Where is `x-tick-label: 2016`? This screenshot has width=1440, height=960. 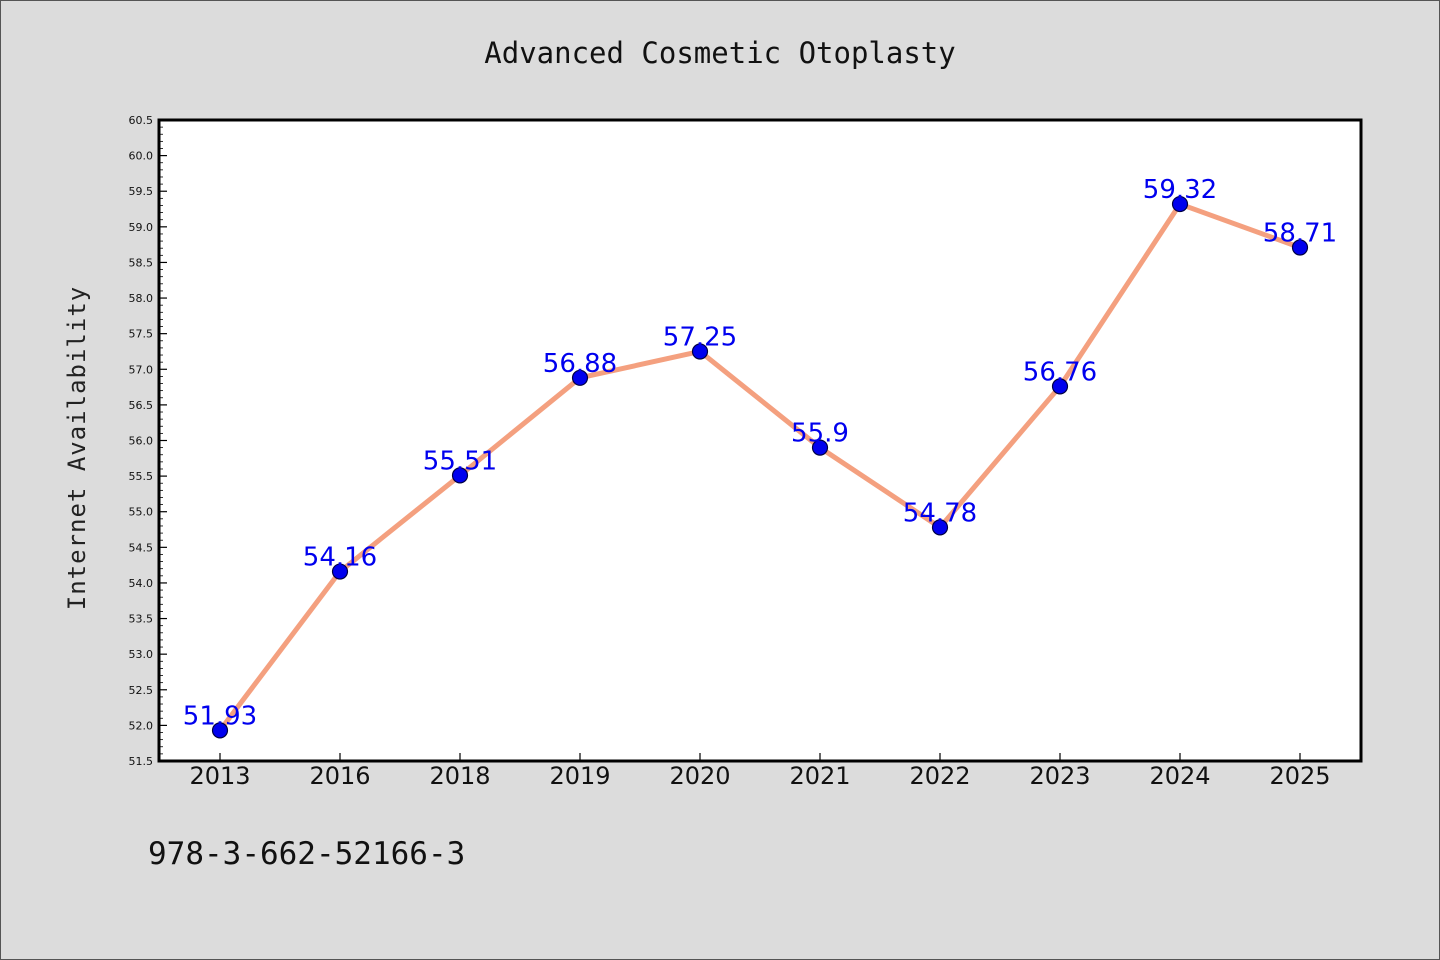 x-tick-label: 2016 is located at coordinates (339, 776).